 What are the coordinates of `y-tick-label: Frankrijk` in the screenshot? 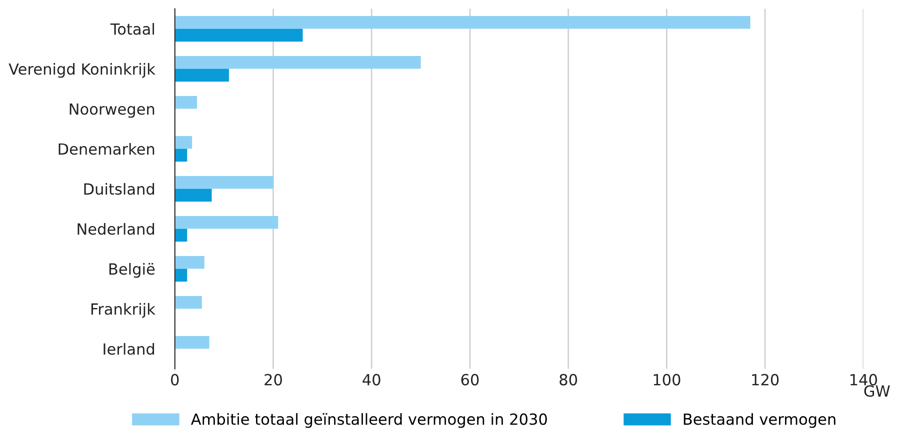 It's located at (123, 310).